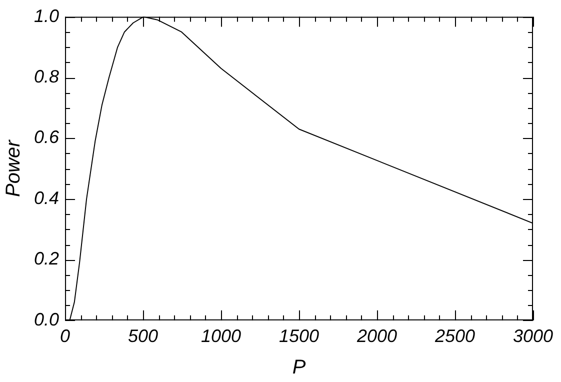 The image size is (561, 382). Describe the element at coordinates (299, 367) in the screenshot. I see `x-axis-title: P` at that location.